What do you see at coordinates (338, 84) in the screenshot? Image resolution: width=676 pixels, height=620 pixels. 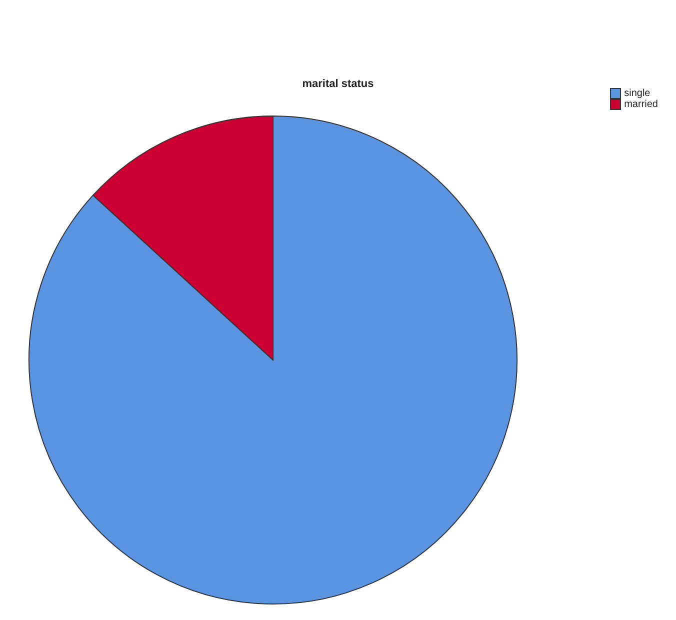 I see `chart-title: marital status` at bounding box center [338, 84].